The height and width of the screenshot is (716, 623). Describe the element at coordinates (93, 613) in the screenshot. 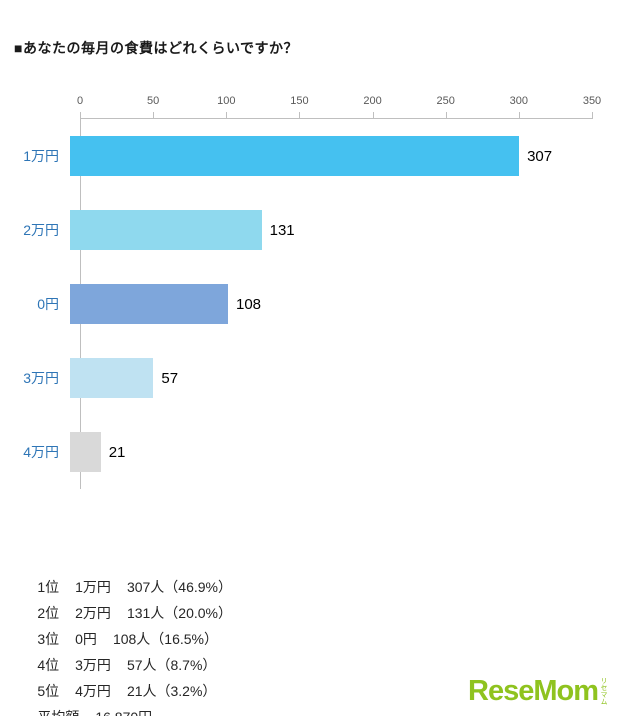

I see `rank-category: 2万円` at that location.